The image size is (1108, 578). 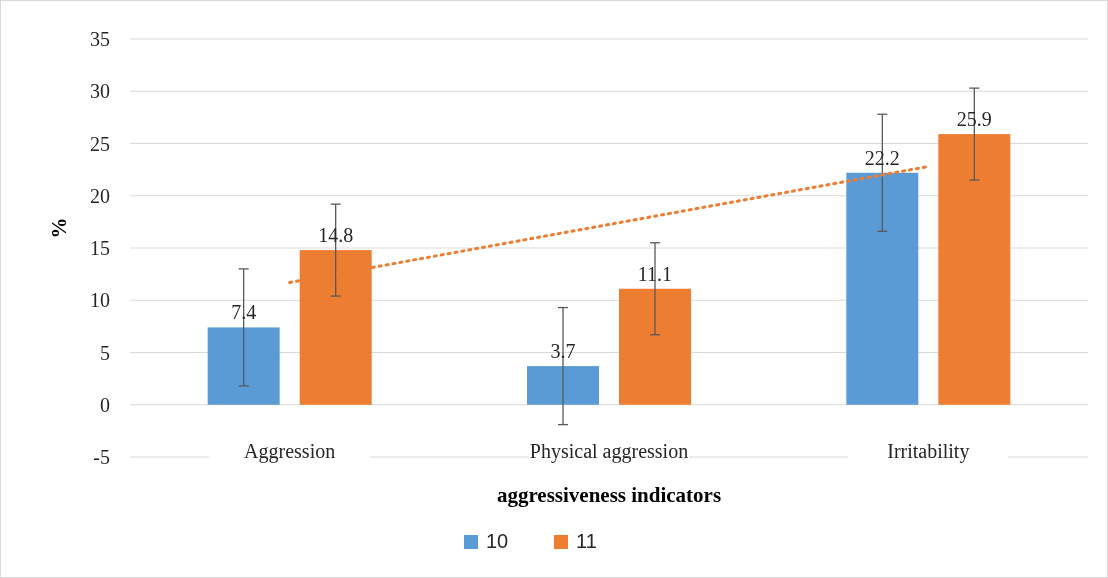 What do you see at coordinates (100, 91) in the screenshot?
I see `y-tick-label: 30` at bounding box center [100, 91].